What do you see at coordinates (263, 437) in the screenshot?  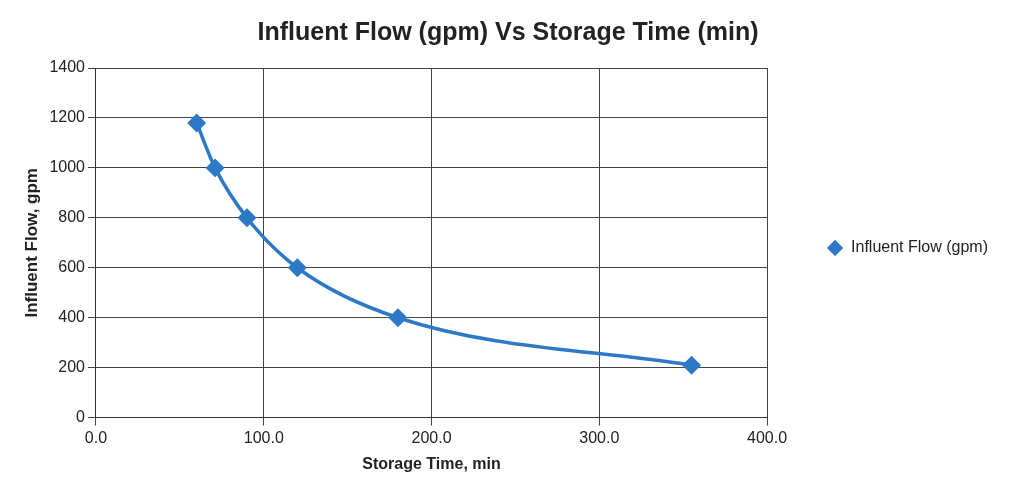 I see `x-tick-label: 100.0` at bounding box center [263, 437].